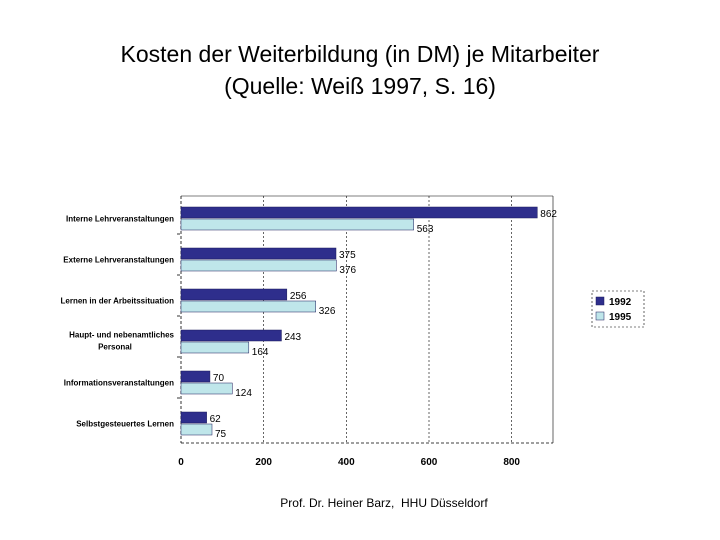  Describe the element at coordinates (360, 86) in the screenshot. I see `title-line-2: (Quelle: Weiß 1997, S. 16)` at that location.